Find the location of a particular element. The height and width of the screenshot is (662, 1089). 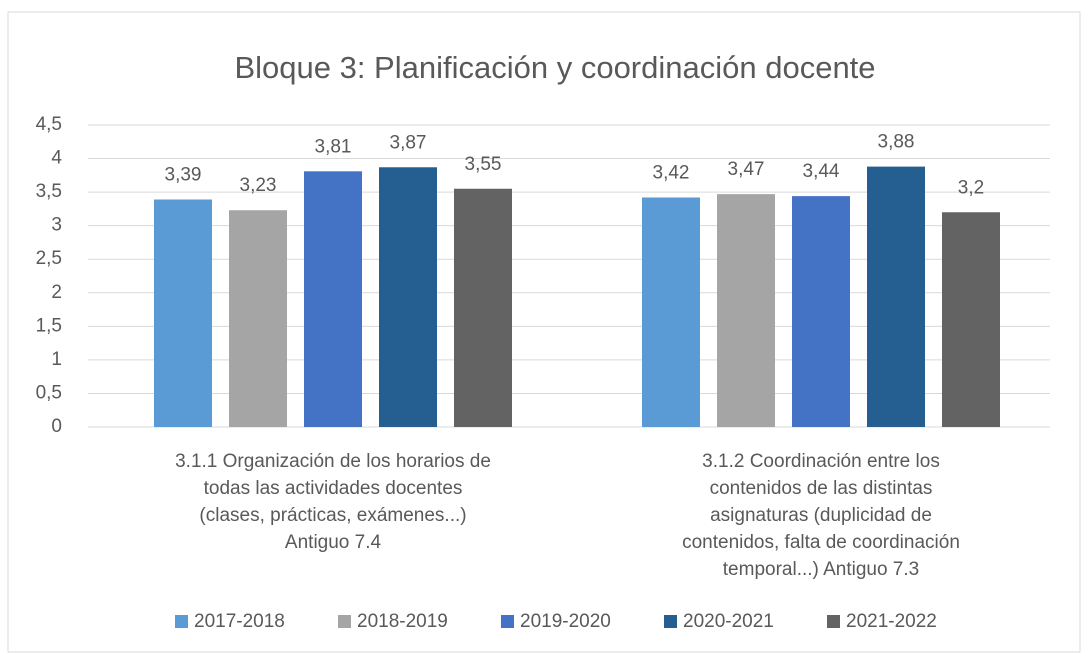

data-label: 3,88 is located at coordinates (896, 142).